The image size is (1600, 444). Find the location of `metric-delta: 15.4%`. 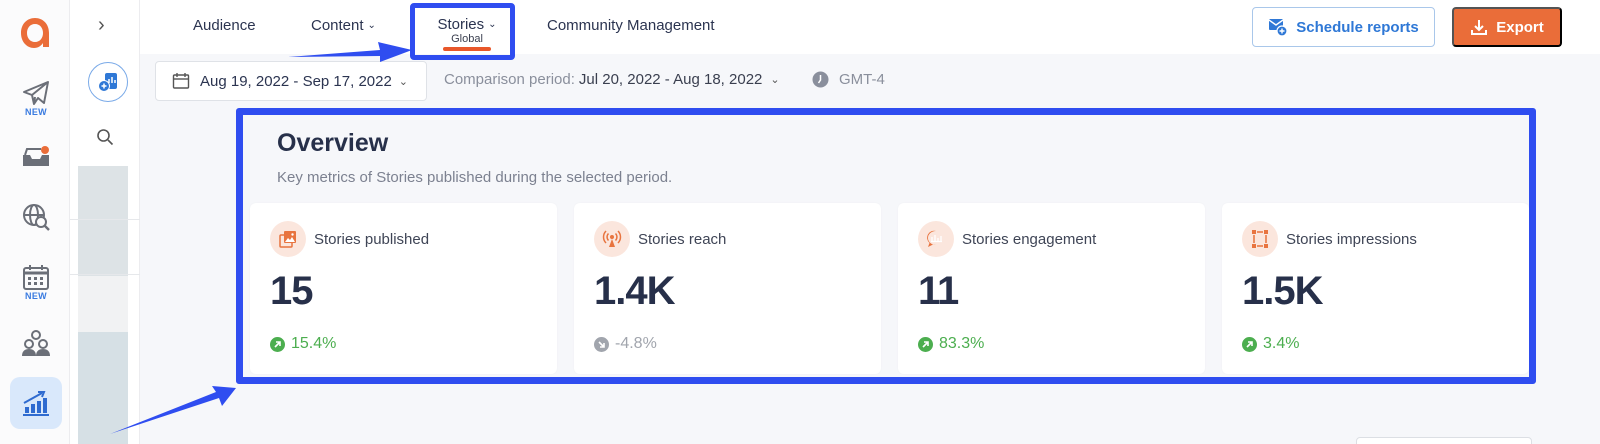

metric-delta: 15.4% is located at coordinates (303, 344).